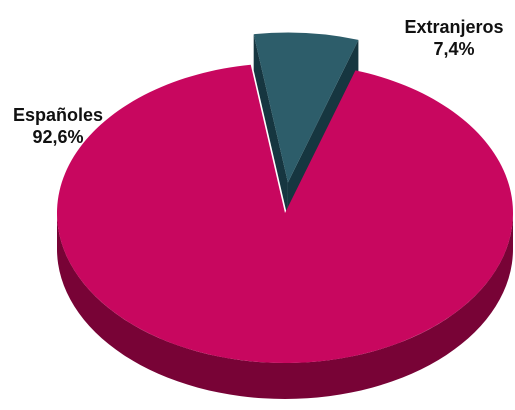  What do you see at coordinates (58, 137) in the screenshot?
I see `slice-label-espanoles-value: 92,6%` at bounding box center [58, 137].